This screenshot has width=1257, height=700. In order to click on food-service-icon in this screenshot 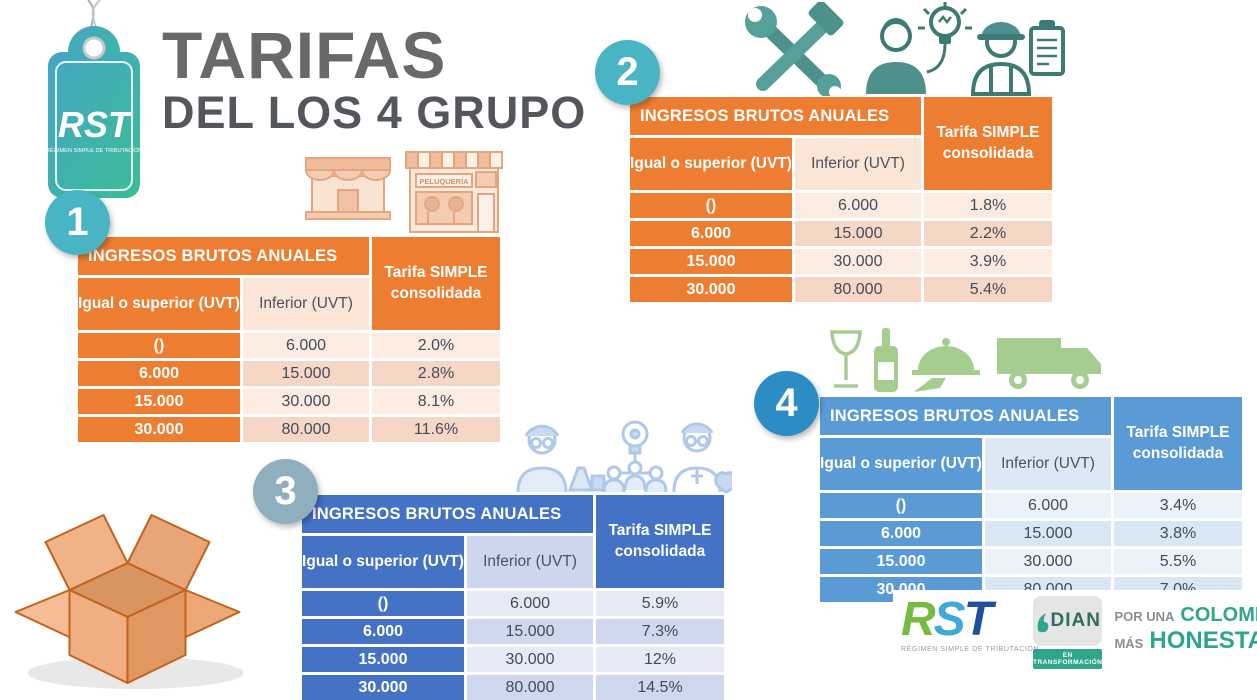, I will do `click(946, 365)`.